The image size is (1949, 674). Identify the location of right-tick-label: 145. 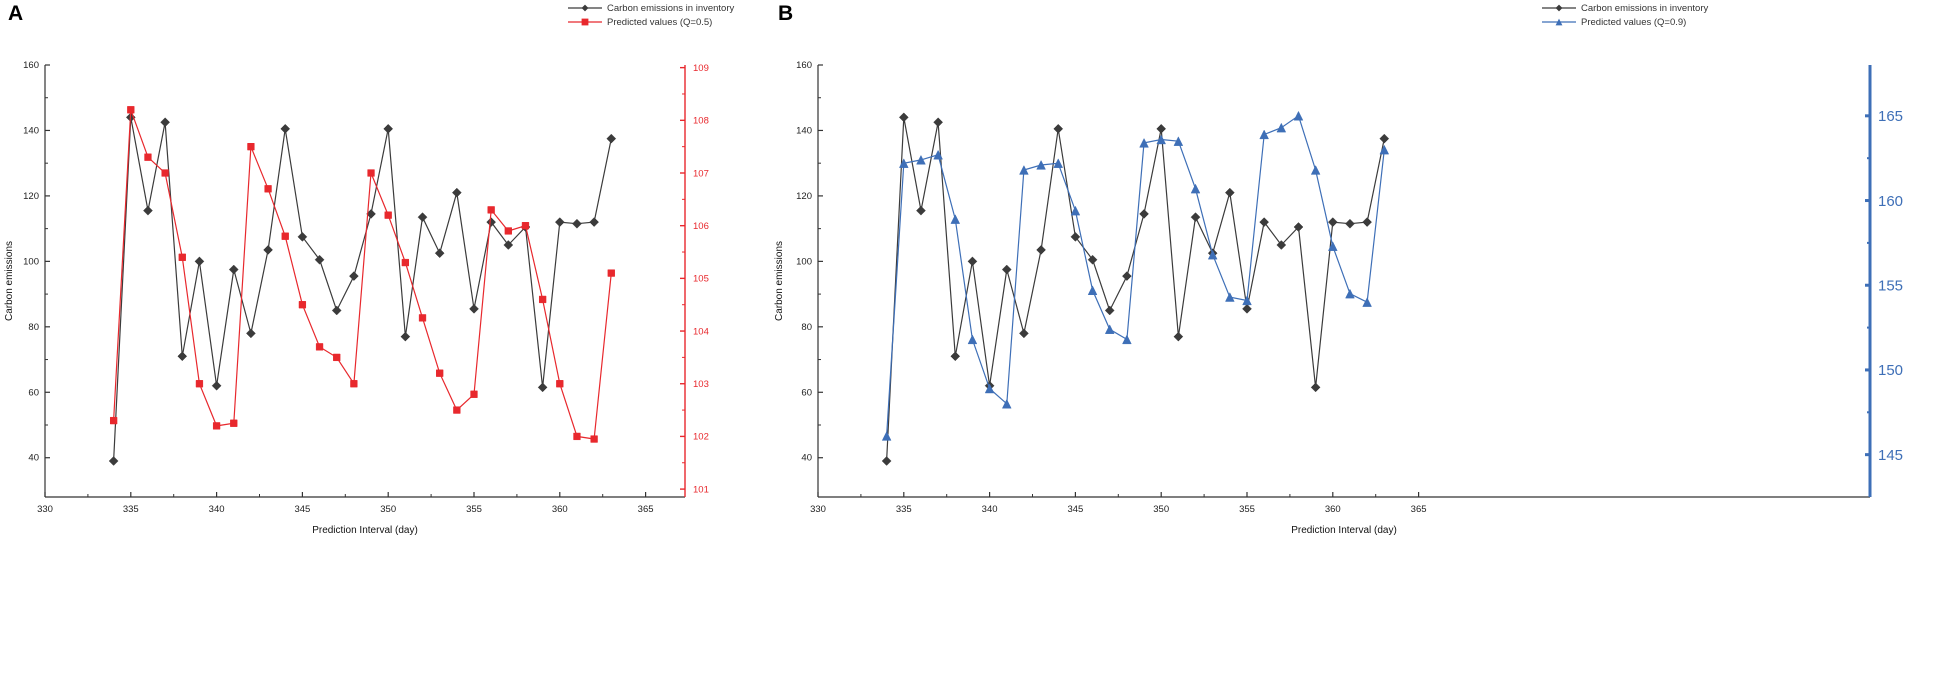
(1890, 455).